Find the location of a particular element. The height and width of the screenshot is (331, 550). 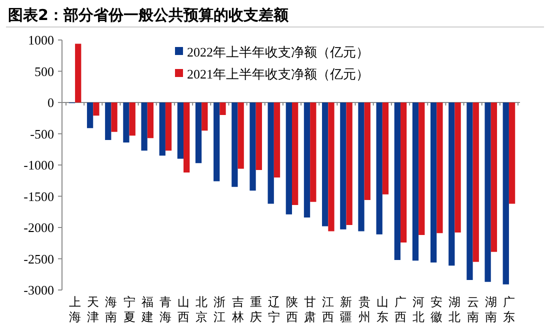

x-tick-label: 新疆 is located at coordinates (346, 309).